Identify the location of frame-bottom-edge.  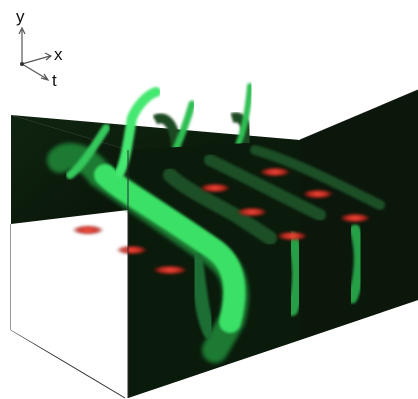
(68, 364).